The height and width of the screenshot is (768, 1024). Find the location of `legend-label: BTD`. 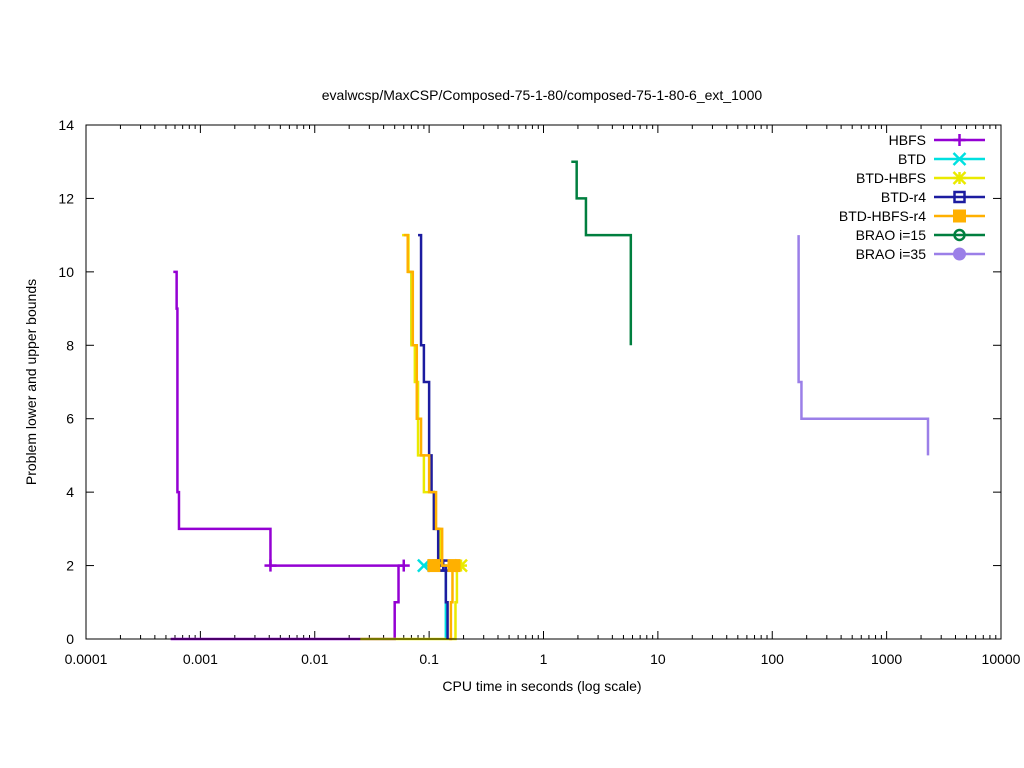

legend-label: BTD is located at coordinates (912, 159).